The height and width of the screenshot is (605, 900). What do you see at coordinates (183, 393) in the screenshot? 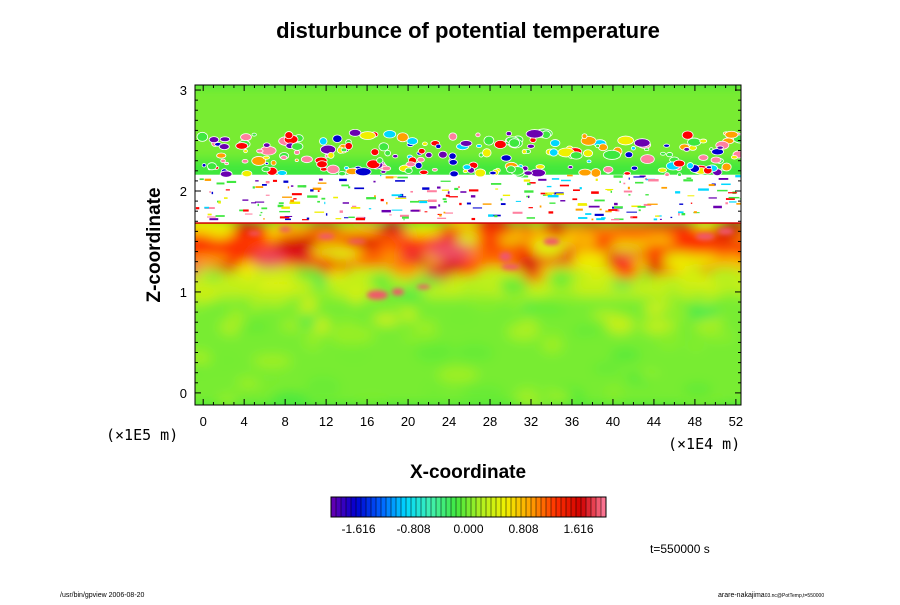
I see `y-tick-label: 0` at bounding box center [183, 393].